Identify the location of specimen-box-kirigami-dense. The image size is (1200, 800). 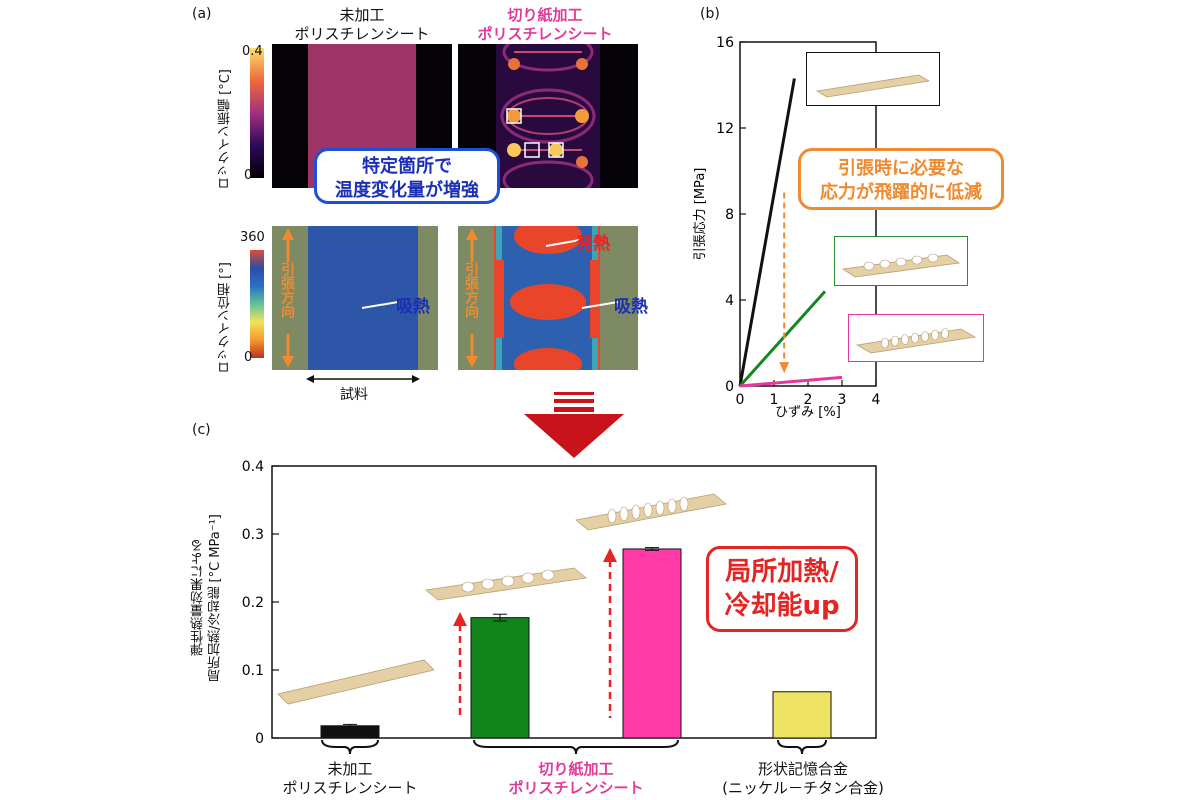
(916, 338).